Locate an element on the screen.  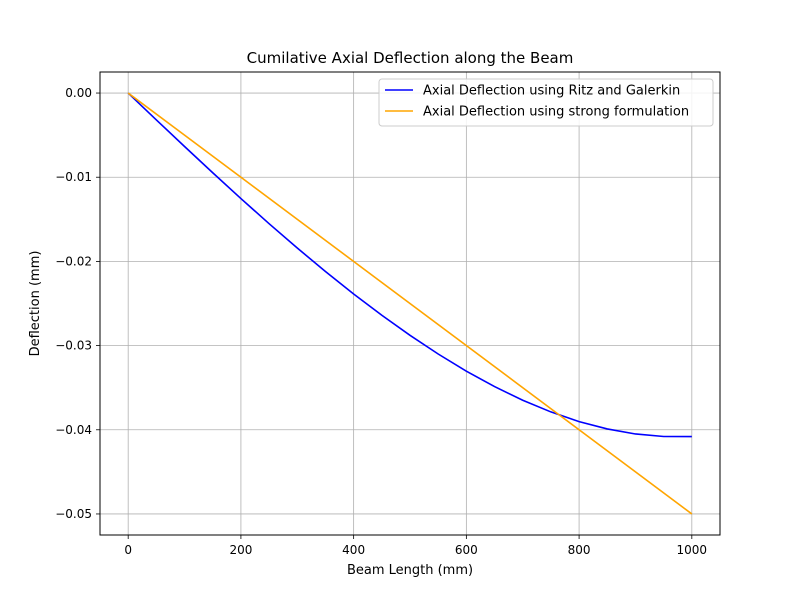
x-tick-label: 400 is located at coordinates (353, 550).